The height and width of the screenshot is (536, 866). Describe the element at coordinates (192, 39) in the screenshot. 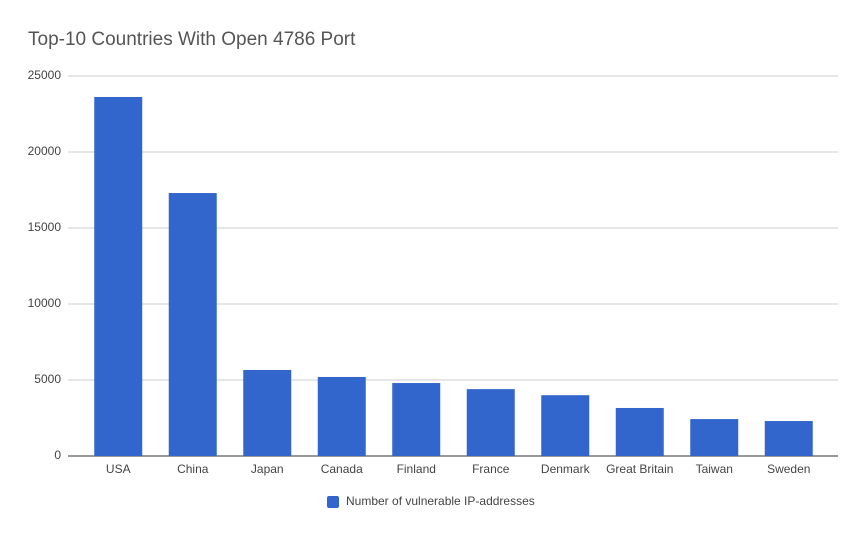

I see `chart-title: Top-10 Countries With Open 4786 Port` at that location.